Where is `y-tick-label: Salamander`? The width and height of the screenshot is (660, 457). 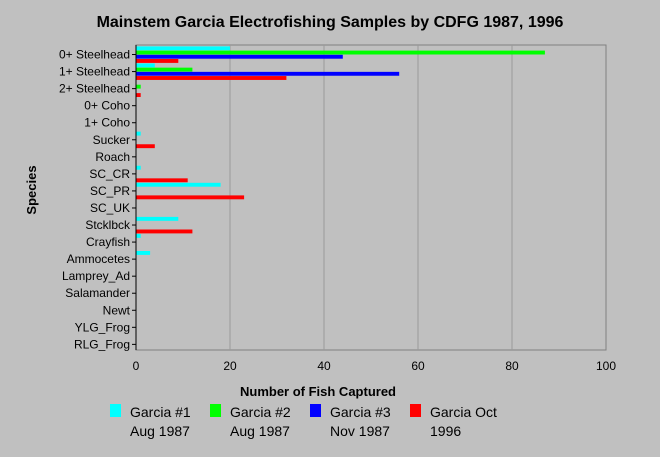 y-tick-label: Salamander is located at coordinates (97, 293).